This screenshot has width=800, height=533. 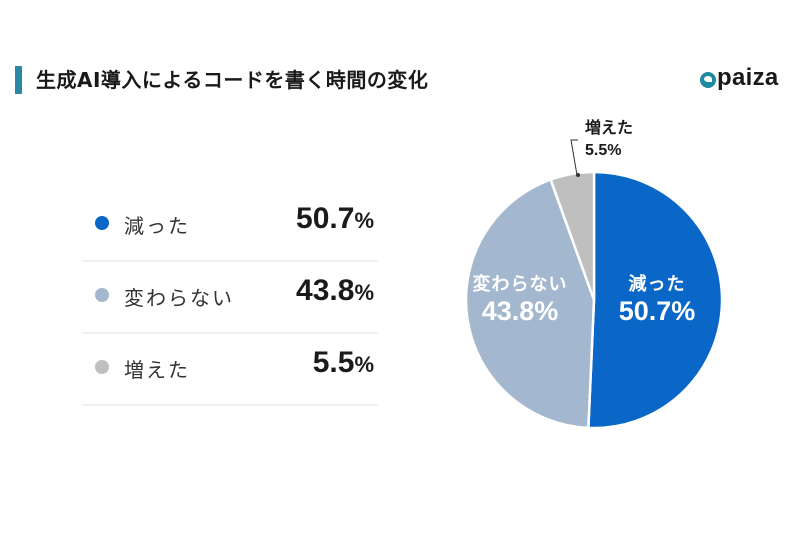 I want to click on legend-label: 増えた, so click(x=157, y=370).